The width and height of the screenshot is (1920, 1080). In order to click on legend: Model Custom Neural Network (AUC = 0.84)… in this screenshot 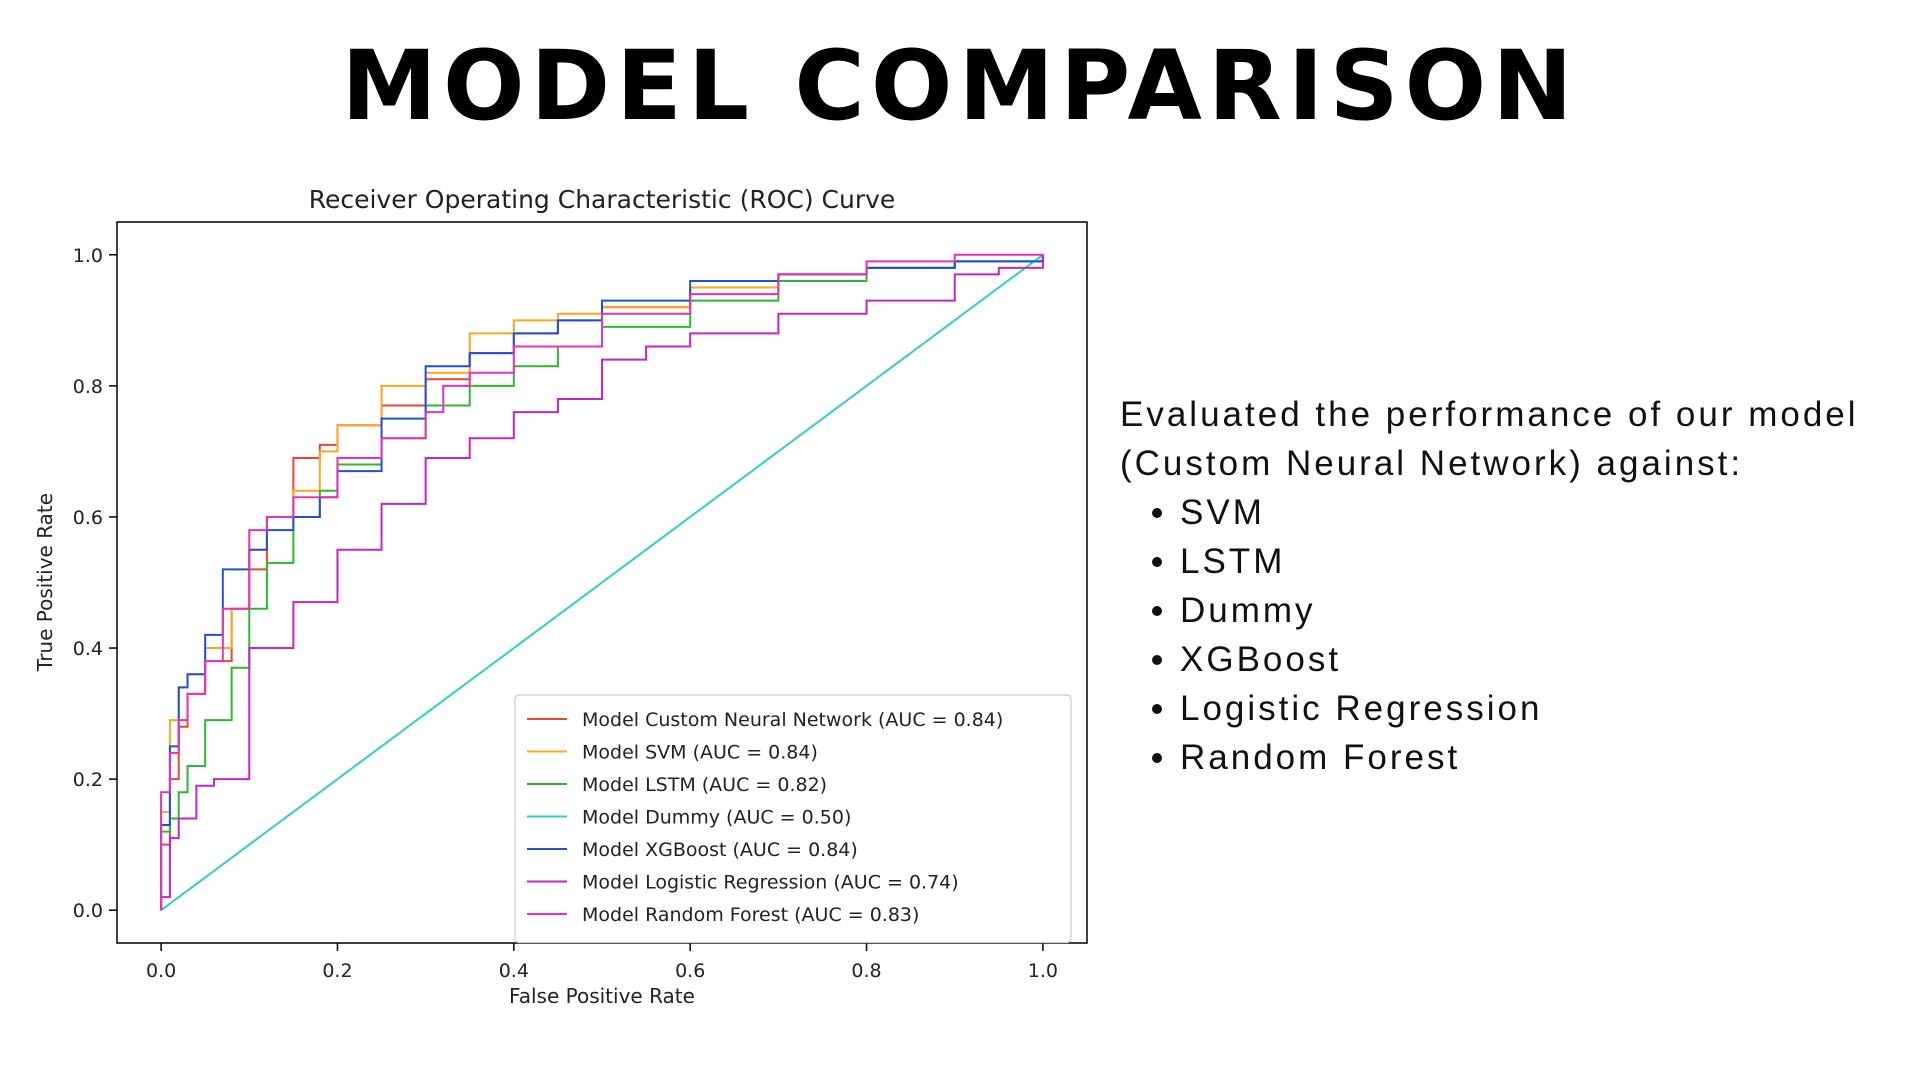, I will do `click(793, 819)`.